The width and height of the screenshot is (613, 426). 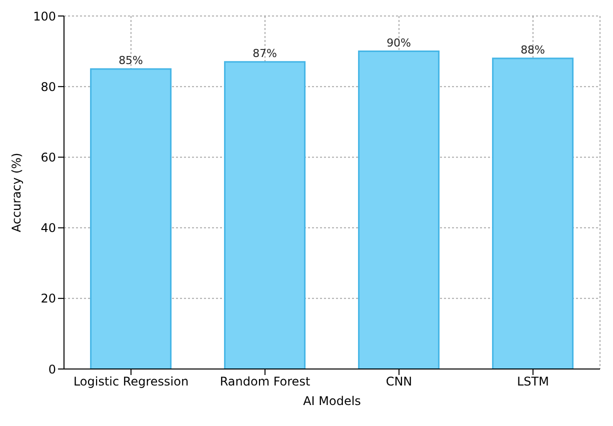 I want to click on x-tick-label: Logistic Regression, so click(x=131, y=381).